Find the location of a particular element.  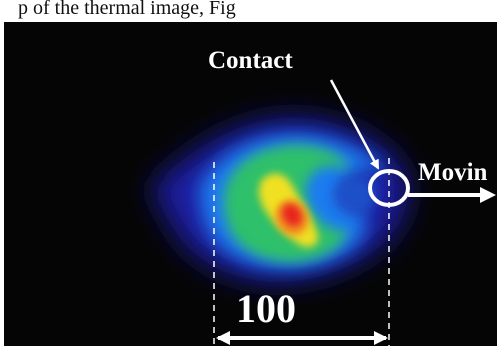

contact-pointer-arrow is located at coordinates (354, 124).